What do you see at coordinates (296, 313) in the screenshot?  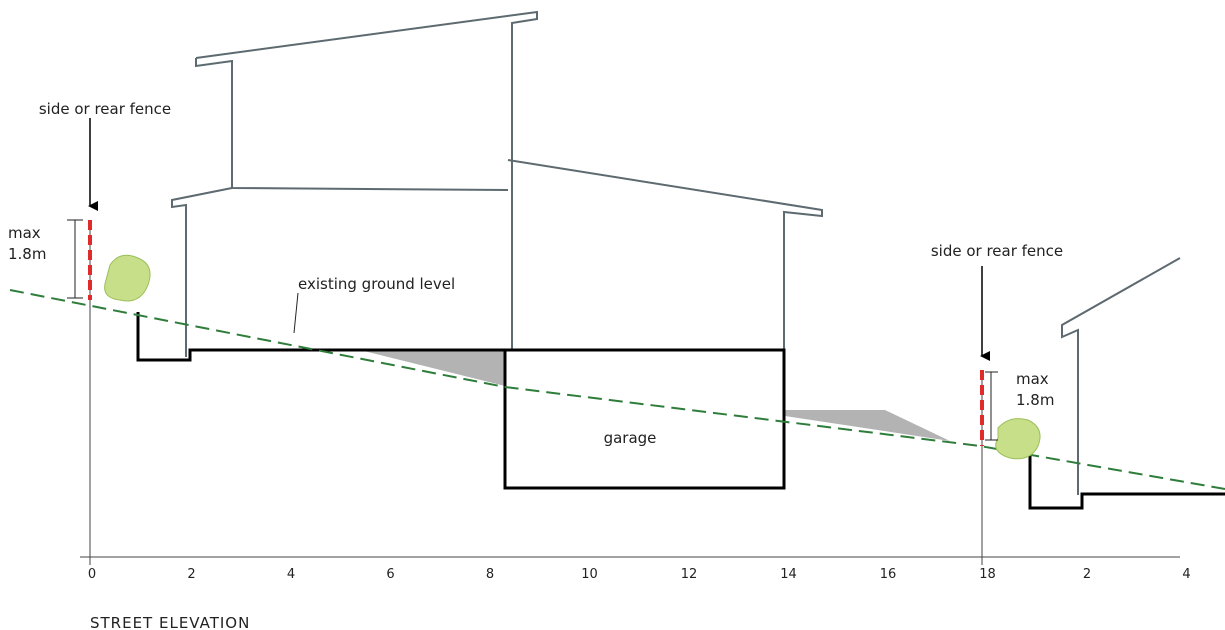 I see `leader-line` at bounding box center [296, 313].